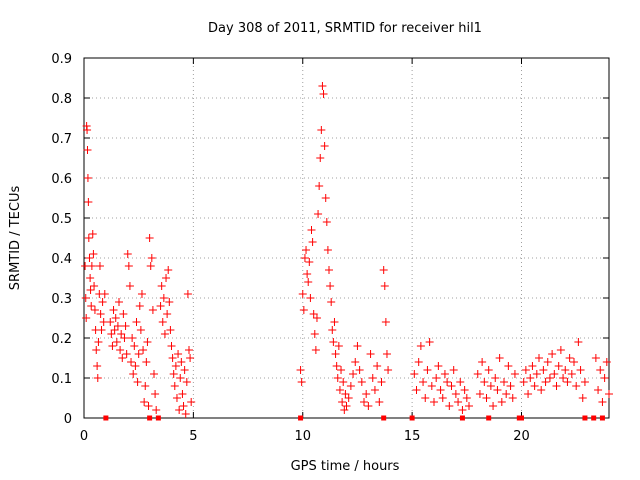 The width and height of the screenshot is (640, 480). Describe the element at coordinates (61, 179) in the screenshot. I see `y-tick-label: 0.6` at that location.